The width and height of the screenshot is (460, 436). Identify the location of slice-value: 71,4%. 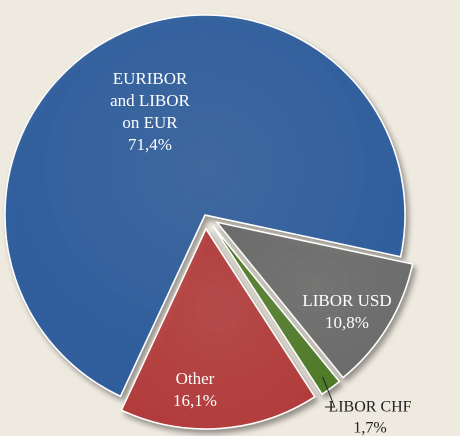
(150, 144).